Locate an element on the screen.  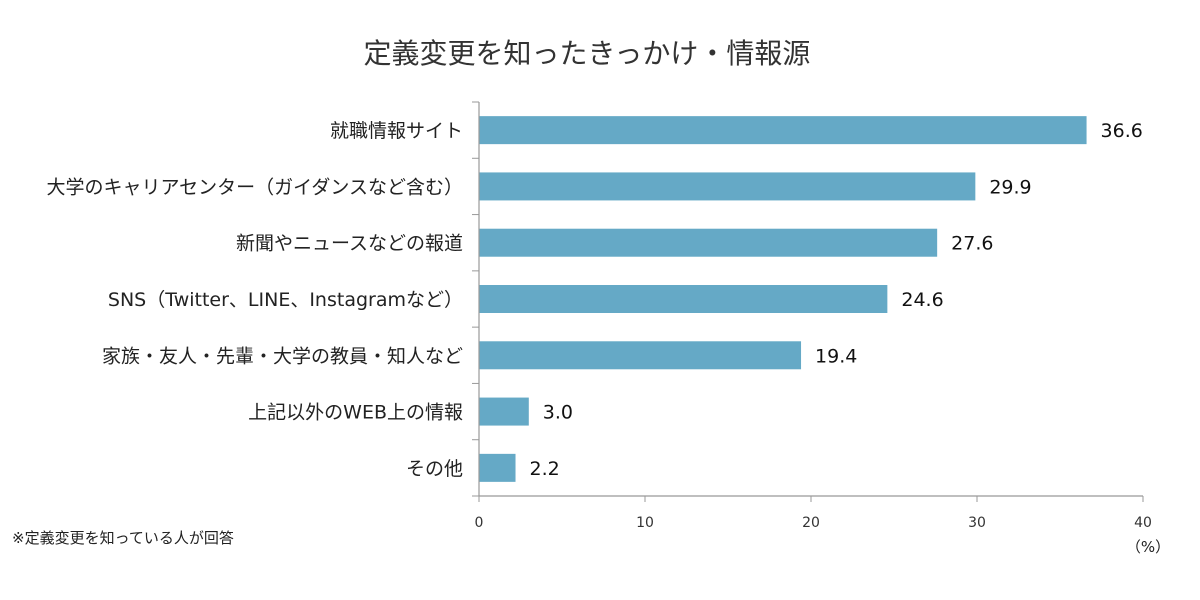
category-label: 大学のキャリアセンター（ガイダンスなど含む） is located at coordinates (255, 187).